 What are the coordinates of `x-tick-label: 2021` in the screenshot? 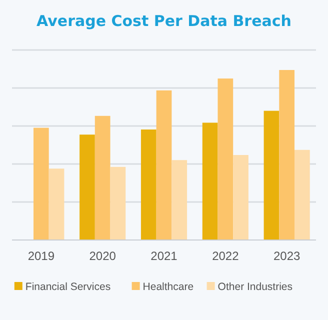 It's located at (164, 256).